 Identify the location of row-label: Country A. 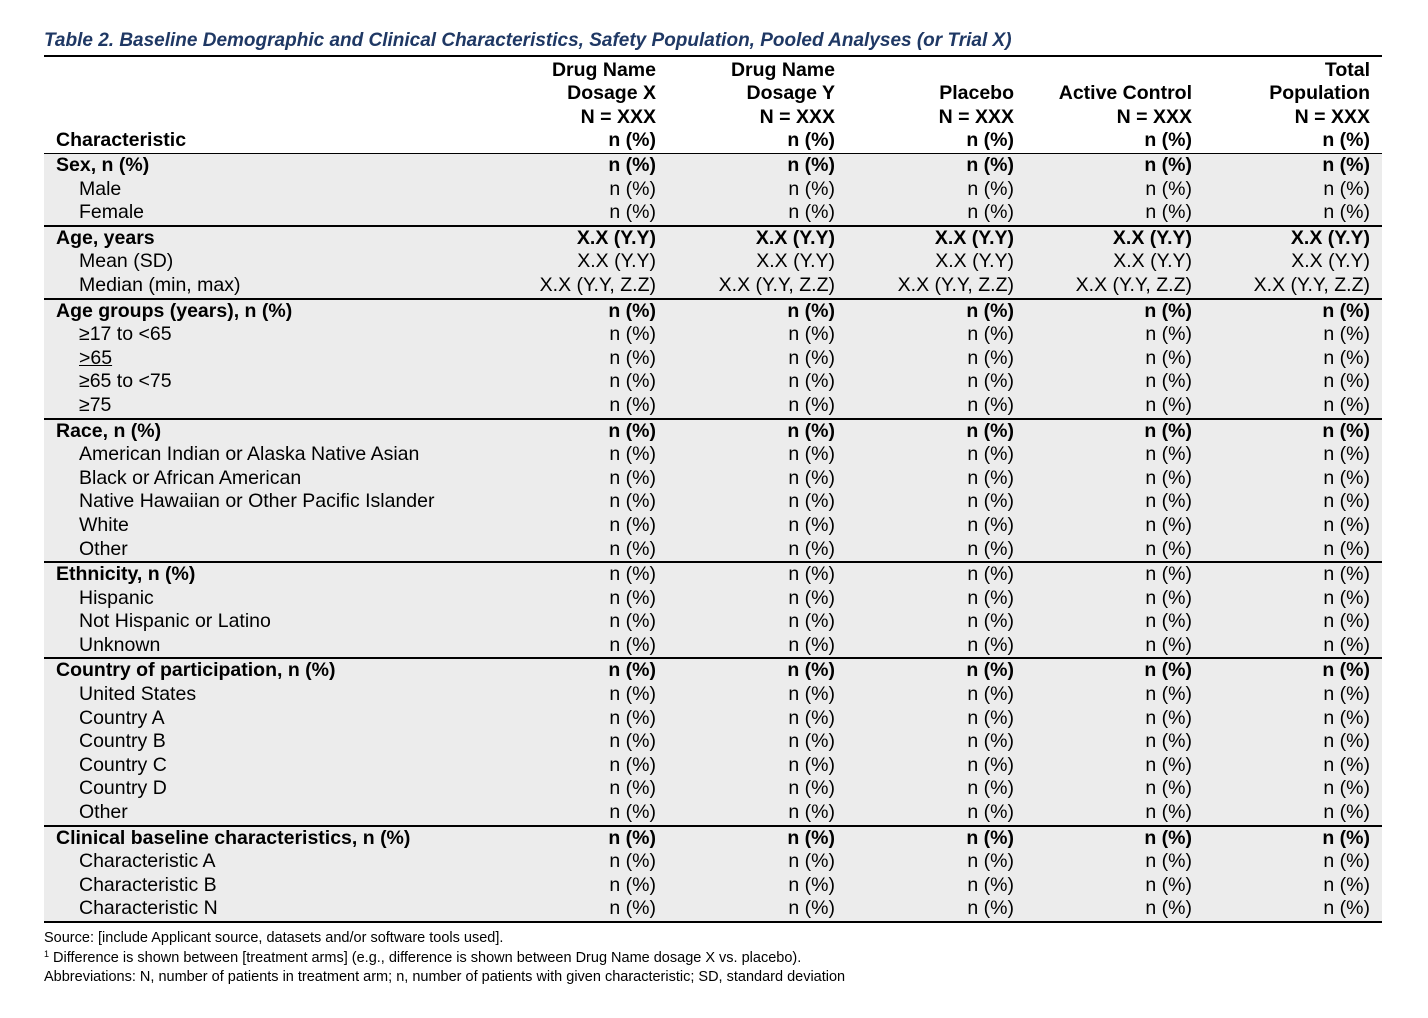
(122, 717).